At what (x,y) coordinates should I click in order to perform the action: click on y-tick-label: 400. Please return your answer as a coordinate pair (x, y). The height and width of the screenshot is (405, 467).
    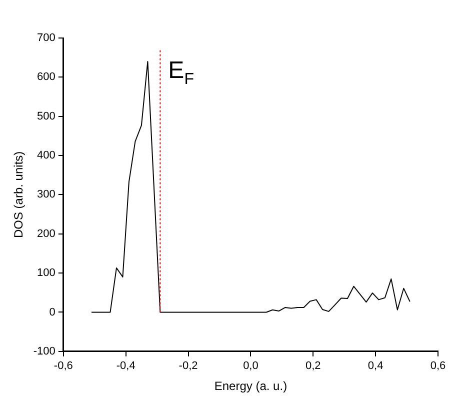
    Looking at the image, I should click on (46, 156).